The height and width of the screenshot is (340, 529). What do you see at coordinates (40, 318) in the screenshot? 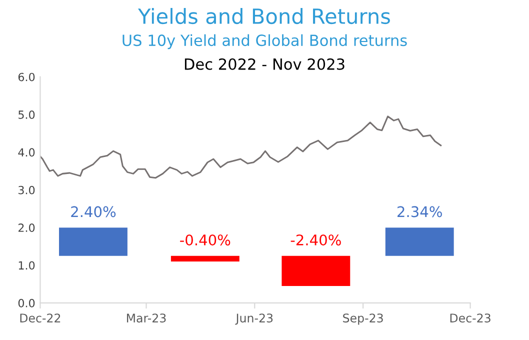
I see `x-tick-label: Dec-22` at bounding box center [40, 318].